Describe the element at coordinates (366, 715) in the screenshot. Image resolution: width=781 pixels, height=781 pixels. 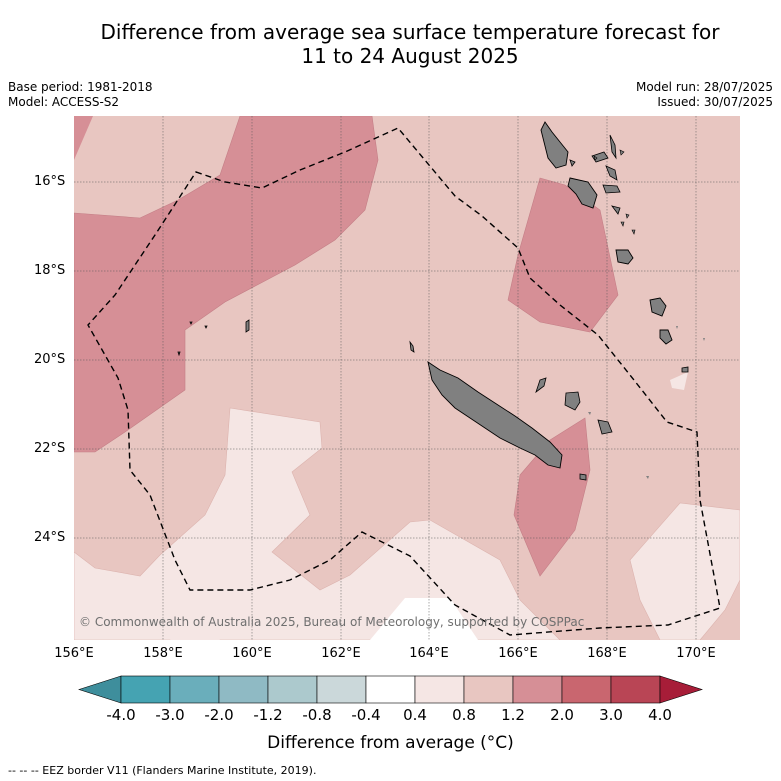
I see `colorbar-tick-label: -0.4` at that location.